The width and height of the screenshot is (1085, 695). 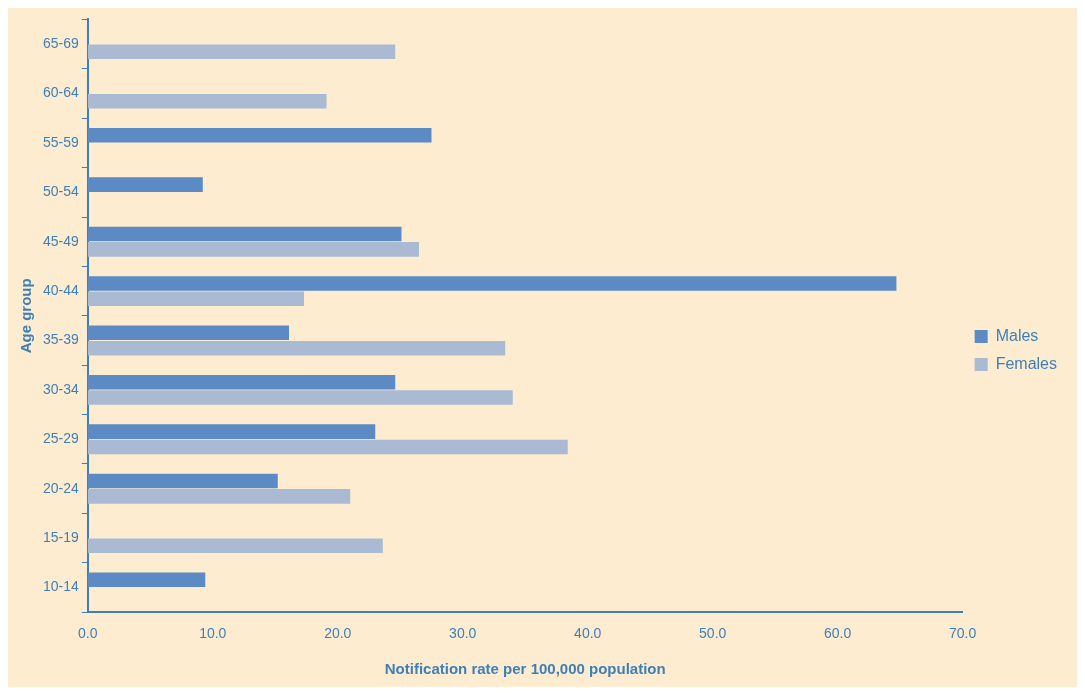 I want to click on x-tick-label: 70.0, so click(x=963, y=633).